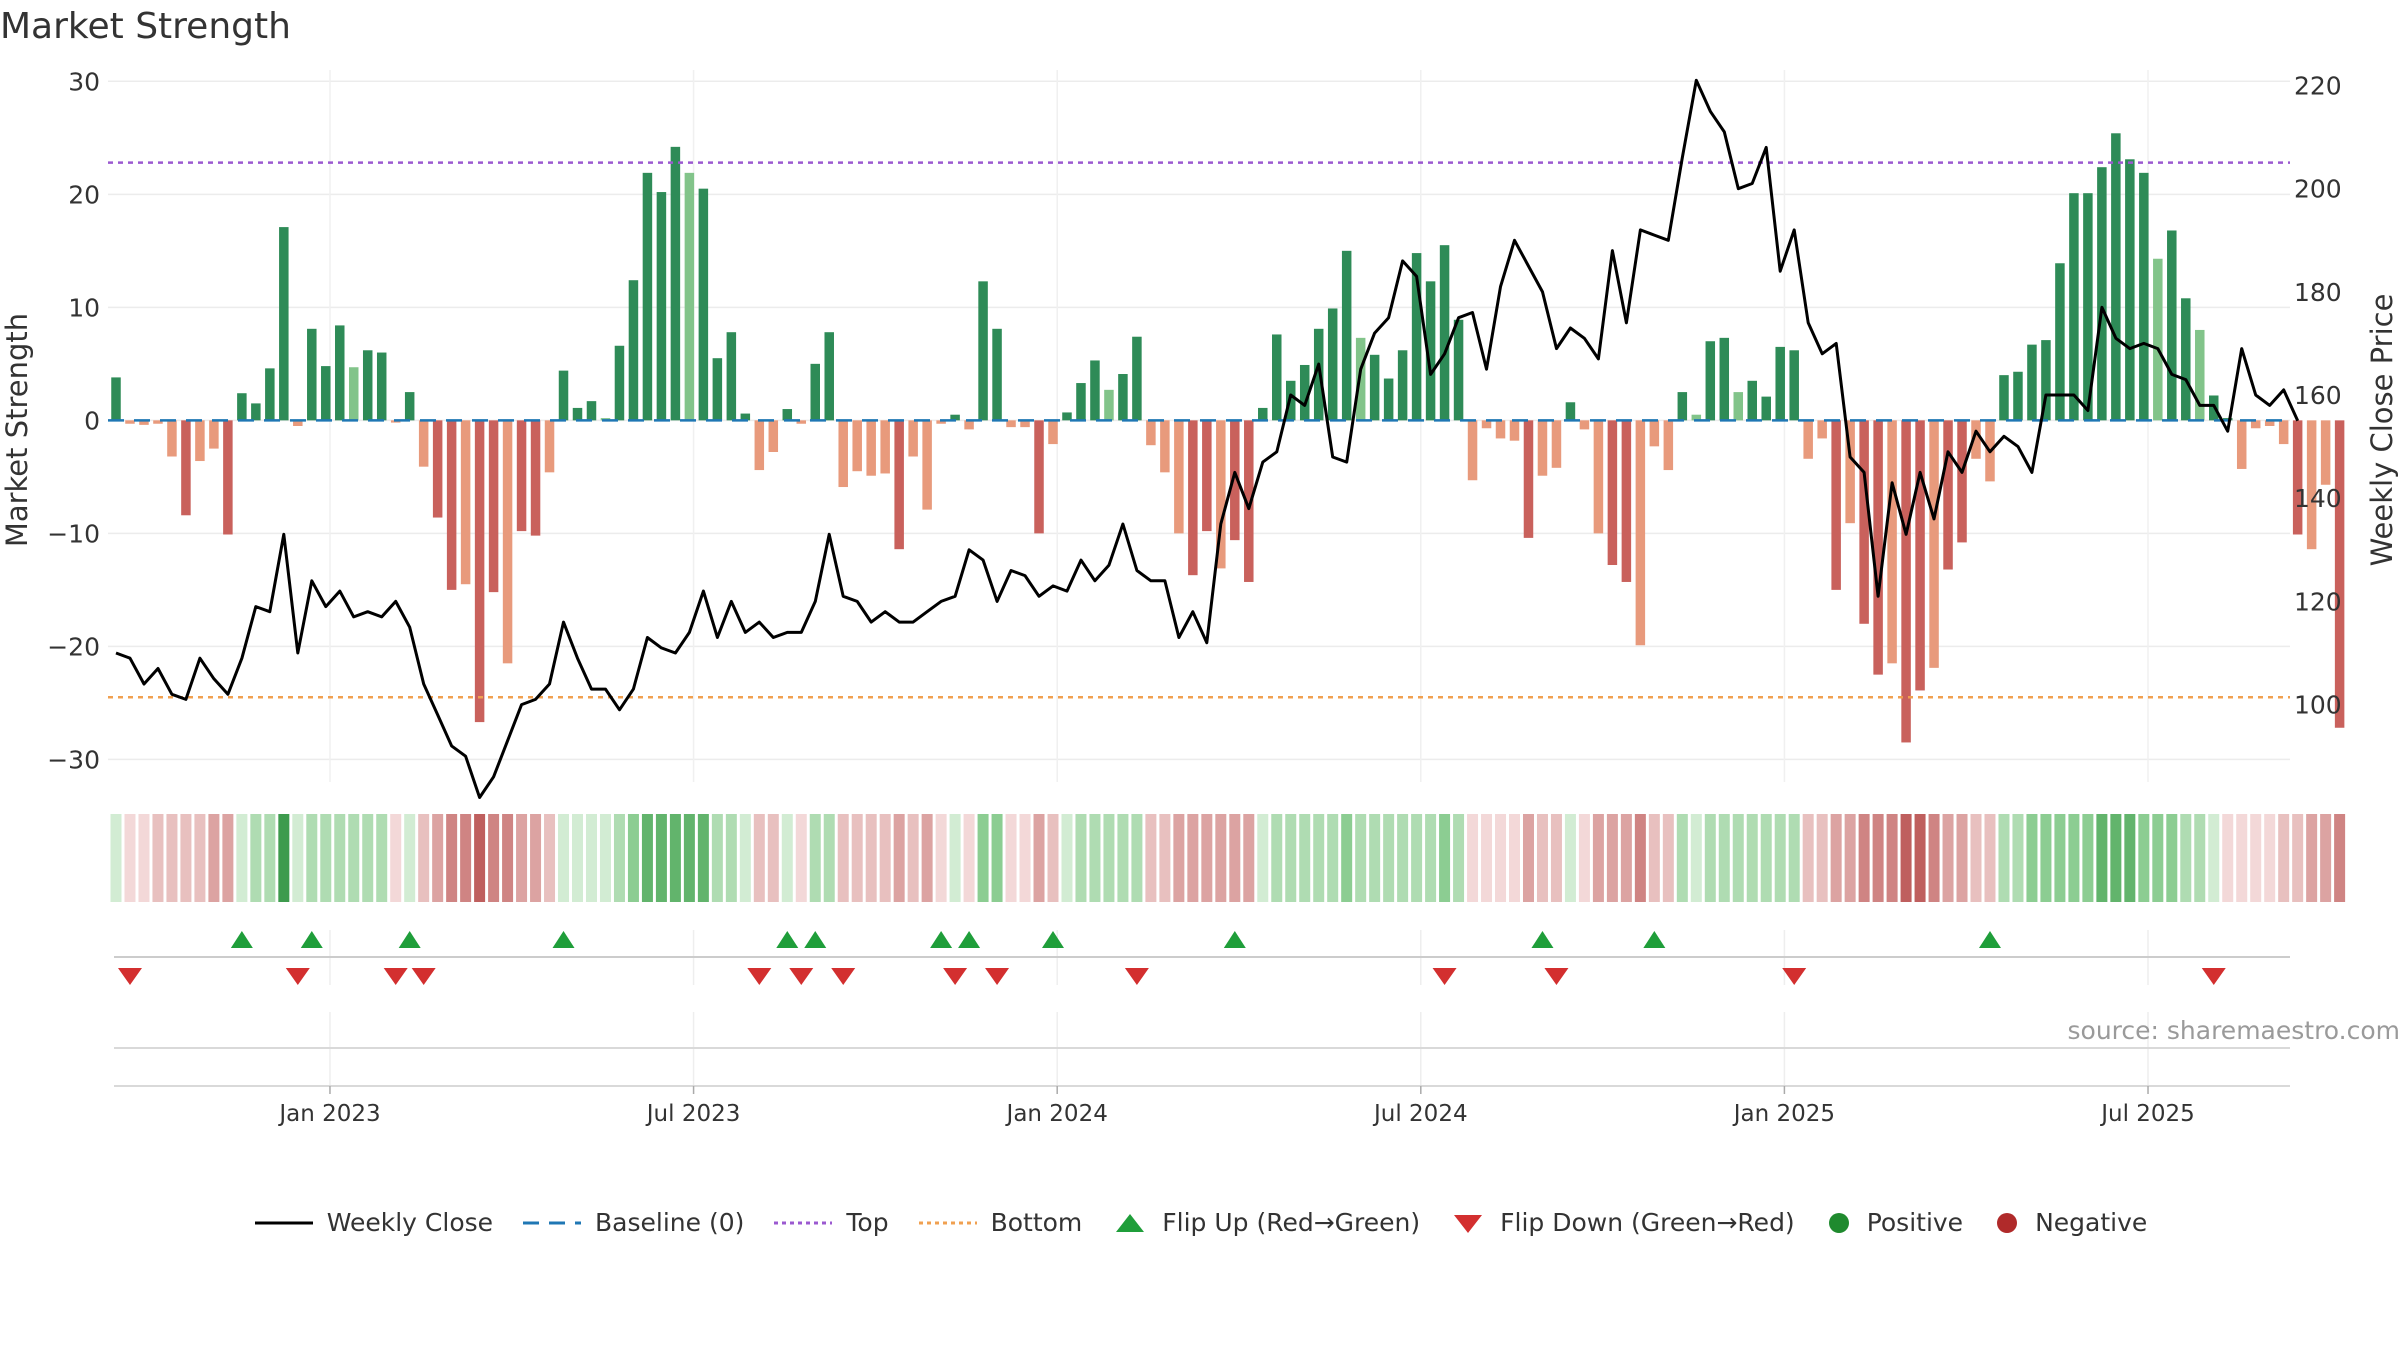  I want to click on legend-flip-down: Flip Down (Green→Red), so click(1621, 1222).